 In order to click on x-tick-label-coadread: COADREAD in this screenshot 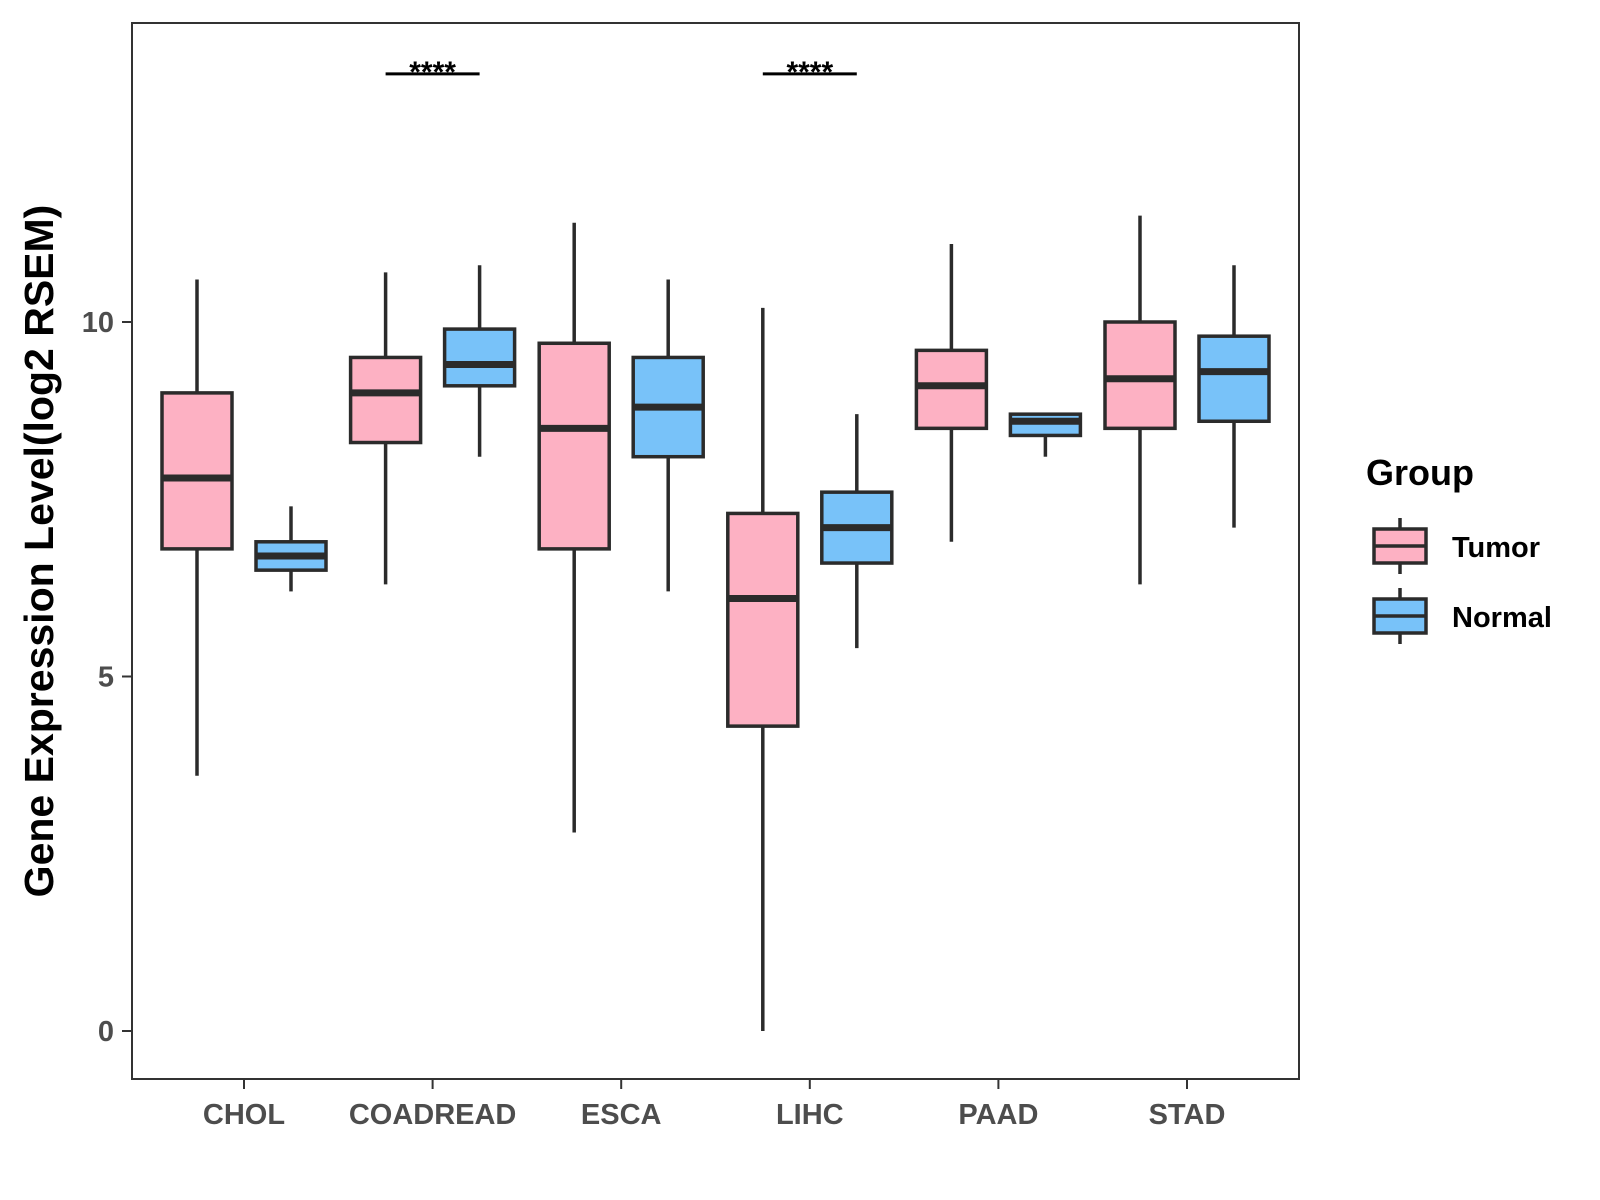, I will do `click(433, 1115)`.